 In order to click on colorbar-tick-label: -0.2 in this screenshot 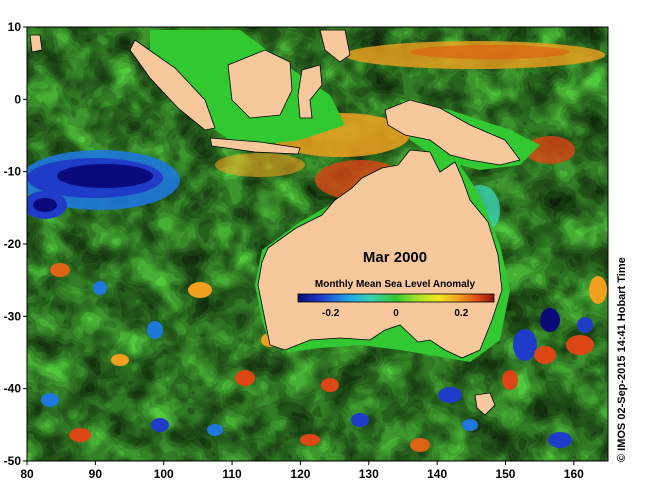, I will do `click(331, 313)`.